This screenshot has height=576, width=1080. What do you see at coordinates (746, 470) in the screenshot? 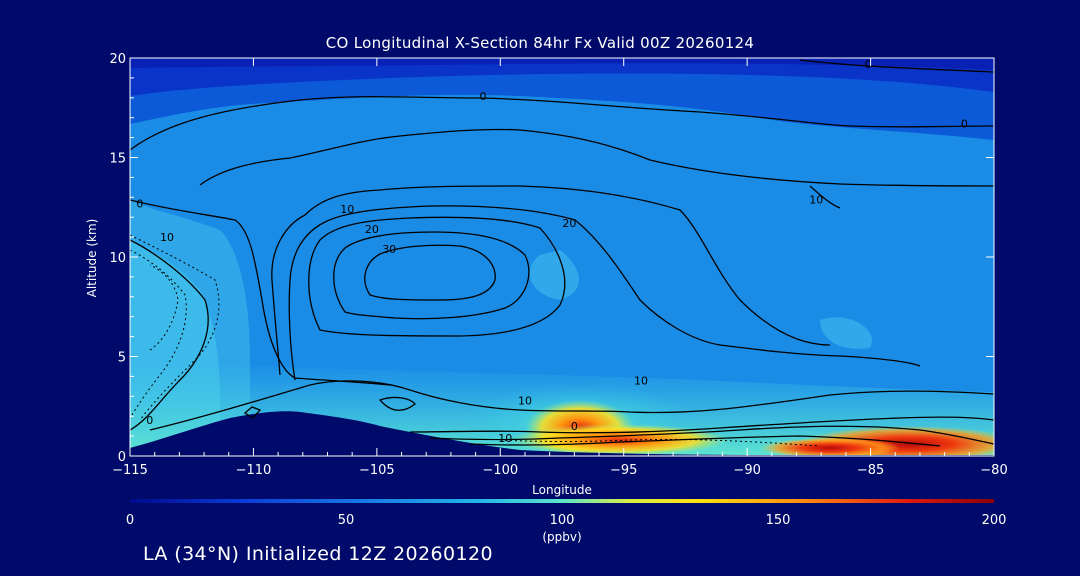
I see `x-tick-label: −90` at bounding box center [746, 470].